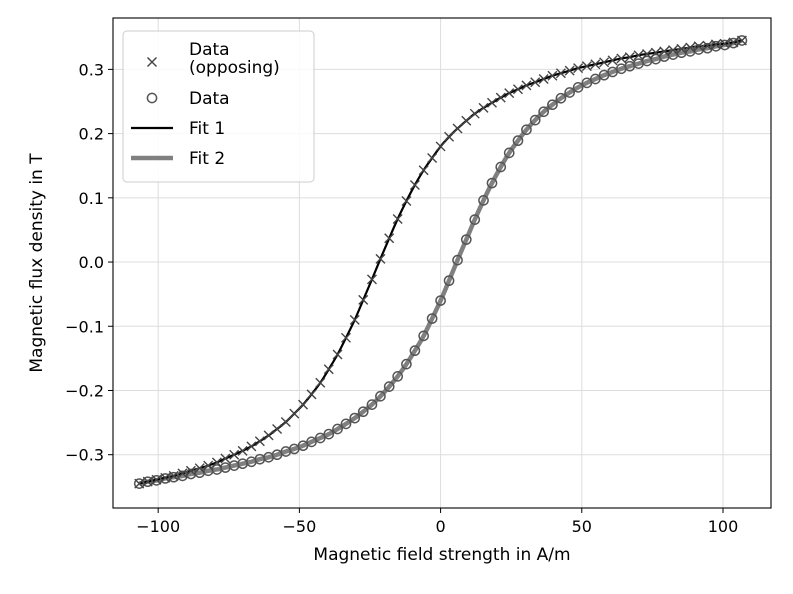 Image resolution: width=793 pixels, height=594 pixels. What do you see at coordinates (91, 262) in the screenshot?
I see `y-tick-label: 0.0` at bounding box center [91, 262].